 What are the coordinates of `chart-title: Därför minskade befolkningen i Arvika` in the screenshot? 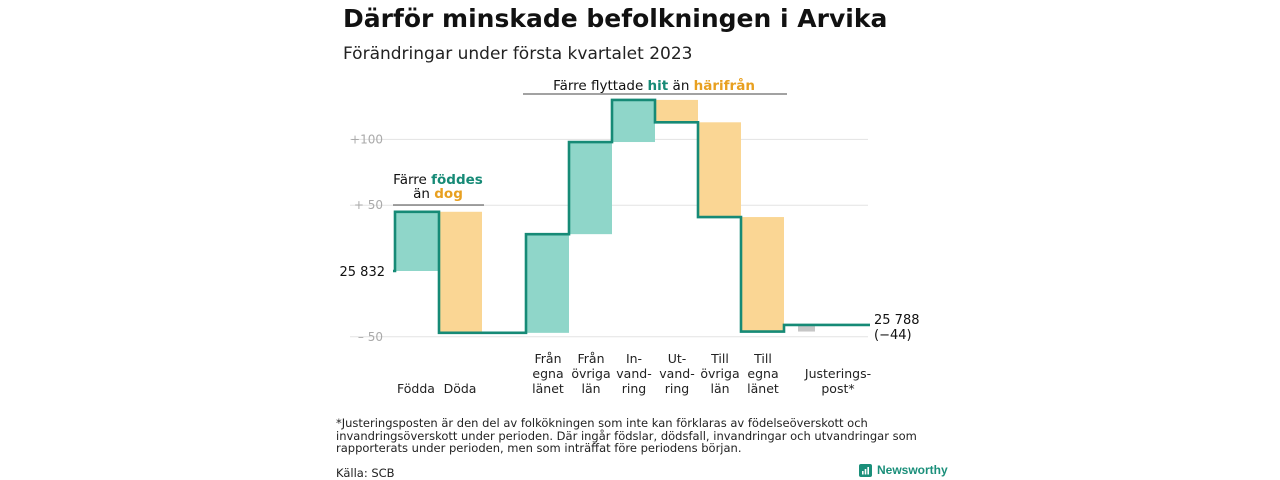 It's located at (615, 18).